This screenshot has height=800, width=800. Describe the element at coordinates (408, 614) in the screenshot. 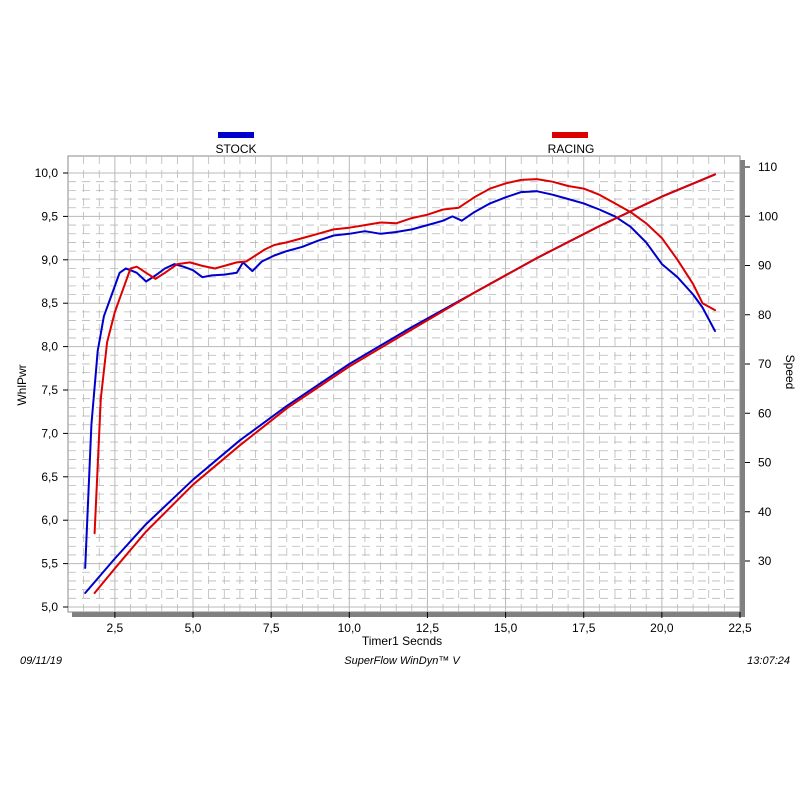

I see `plot-shadow-bottom` at that location.